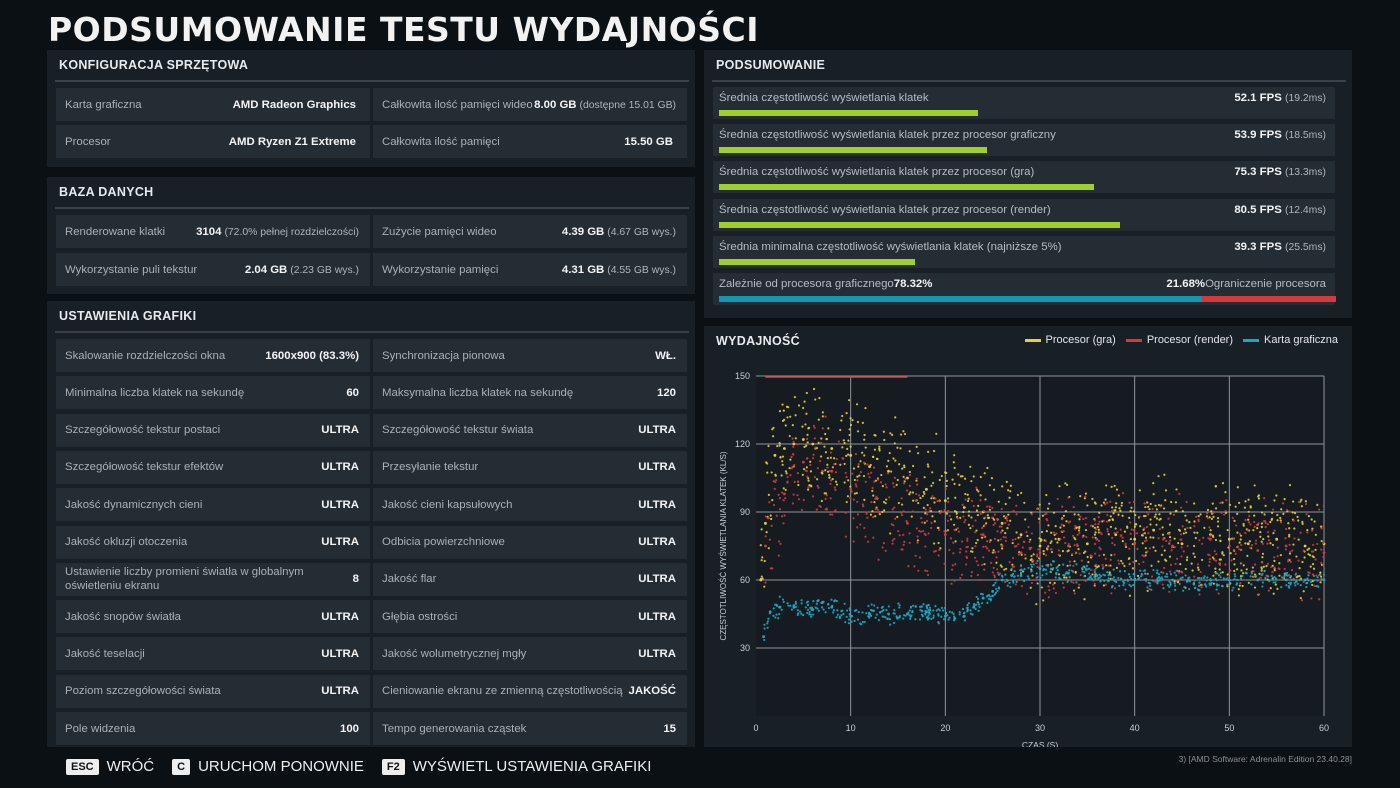 This screenshot has height=788, width=1400. Describe the element at coordinates (110, 766) in the screenshot. I see `back-button: ESC WRÓĆ` at that location.